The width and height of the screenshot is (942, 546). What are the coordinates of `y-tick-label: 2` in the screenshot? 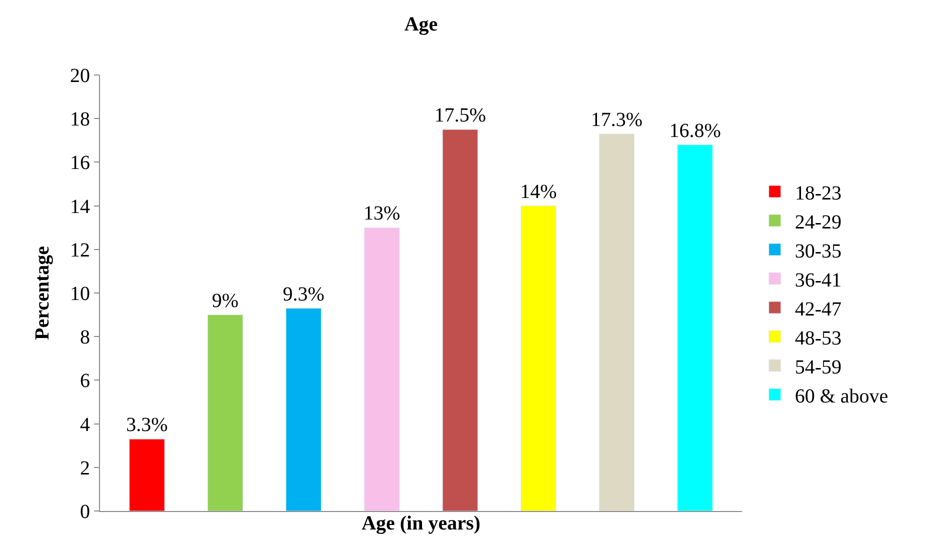 It's located at (85, 468).